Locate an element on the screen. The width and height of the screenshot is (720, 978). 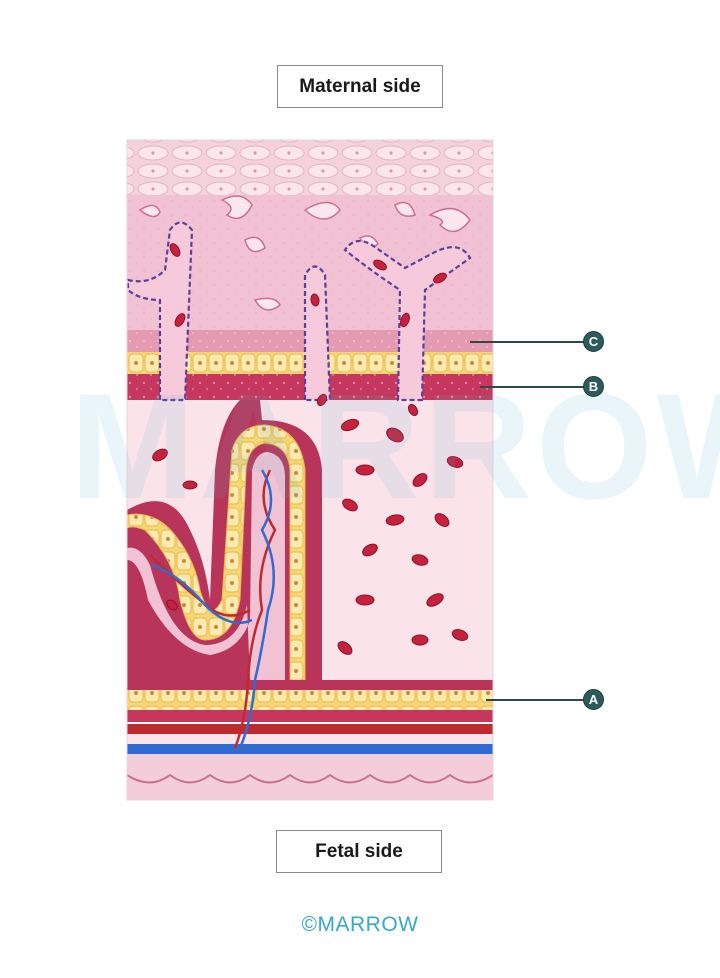
marker-c: C is located at coordinates (593, 341).